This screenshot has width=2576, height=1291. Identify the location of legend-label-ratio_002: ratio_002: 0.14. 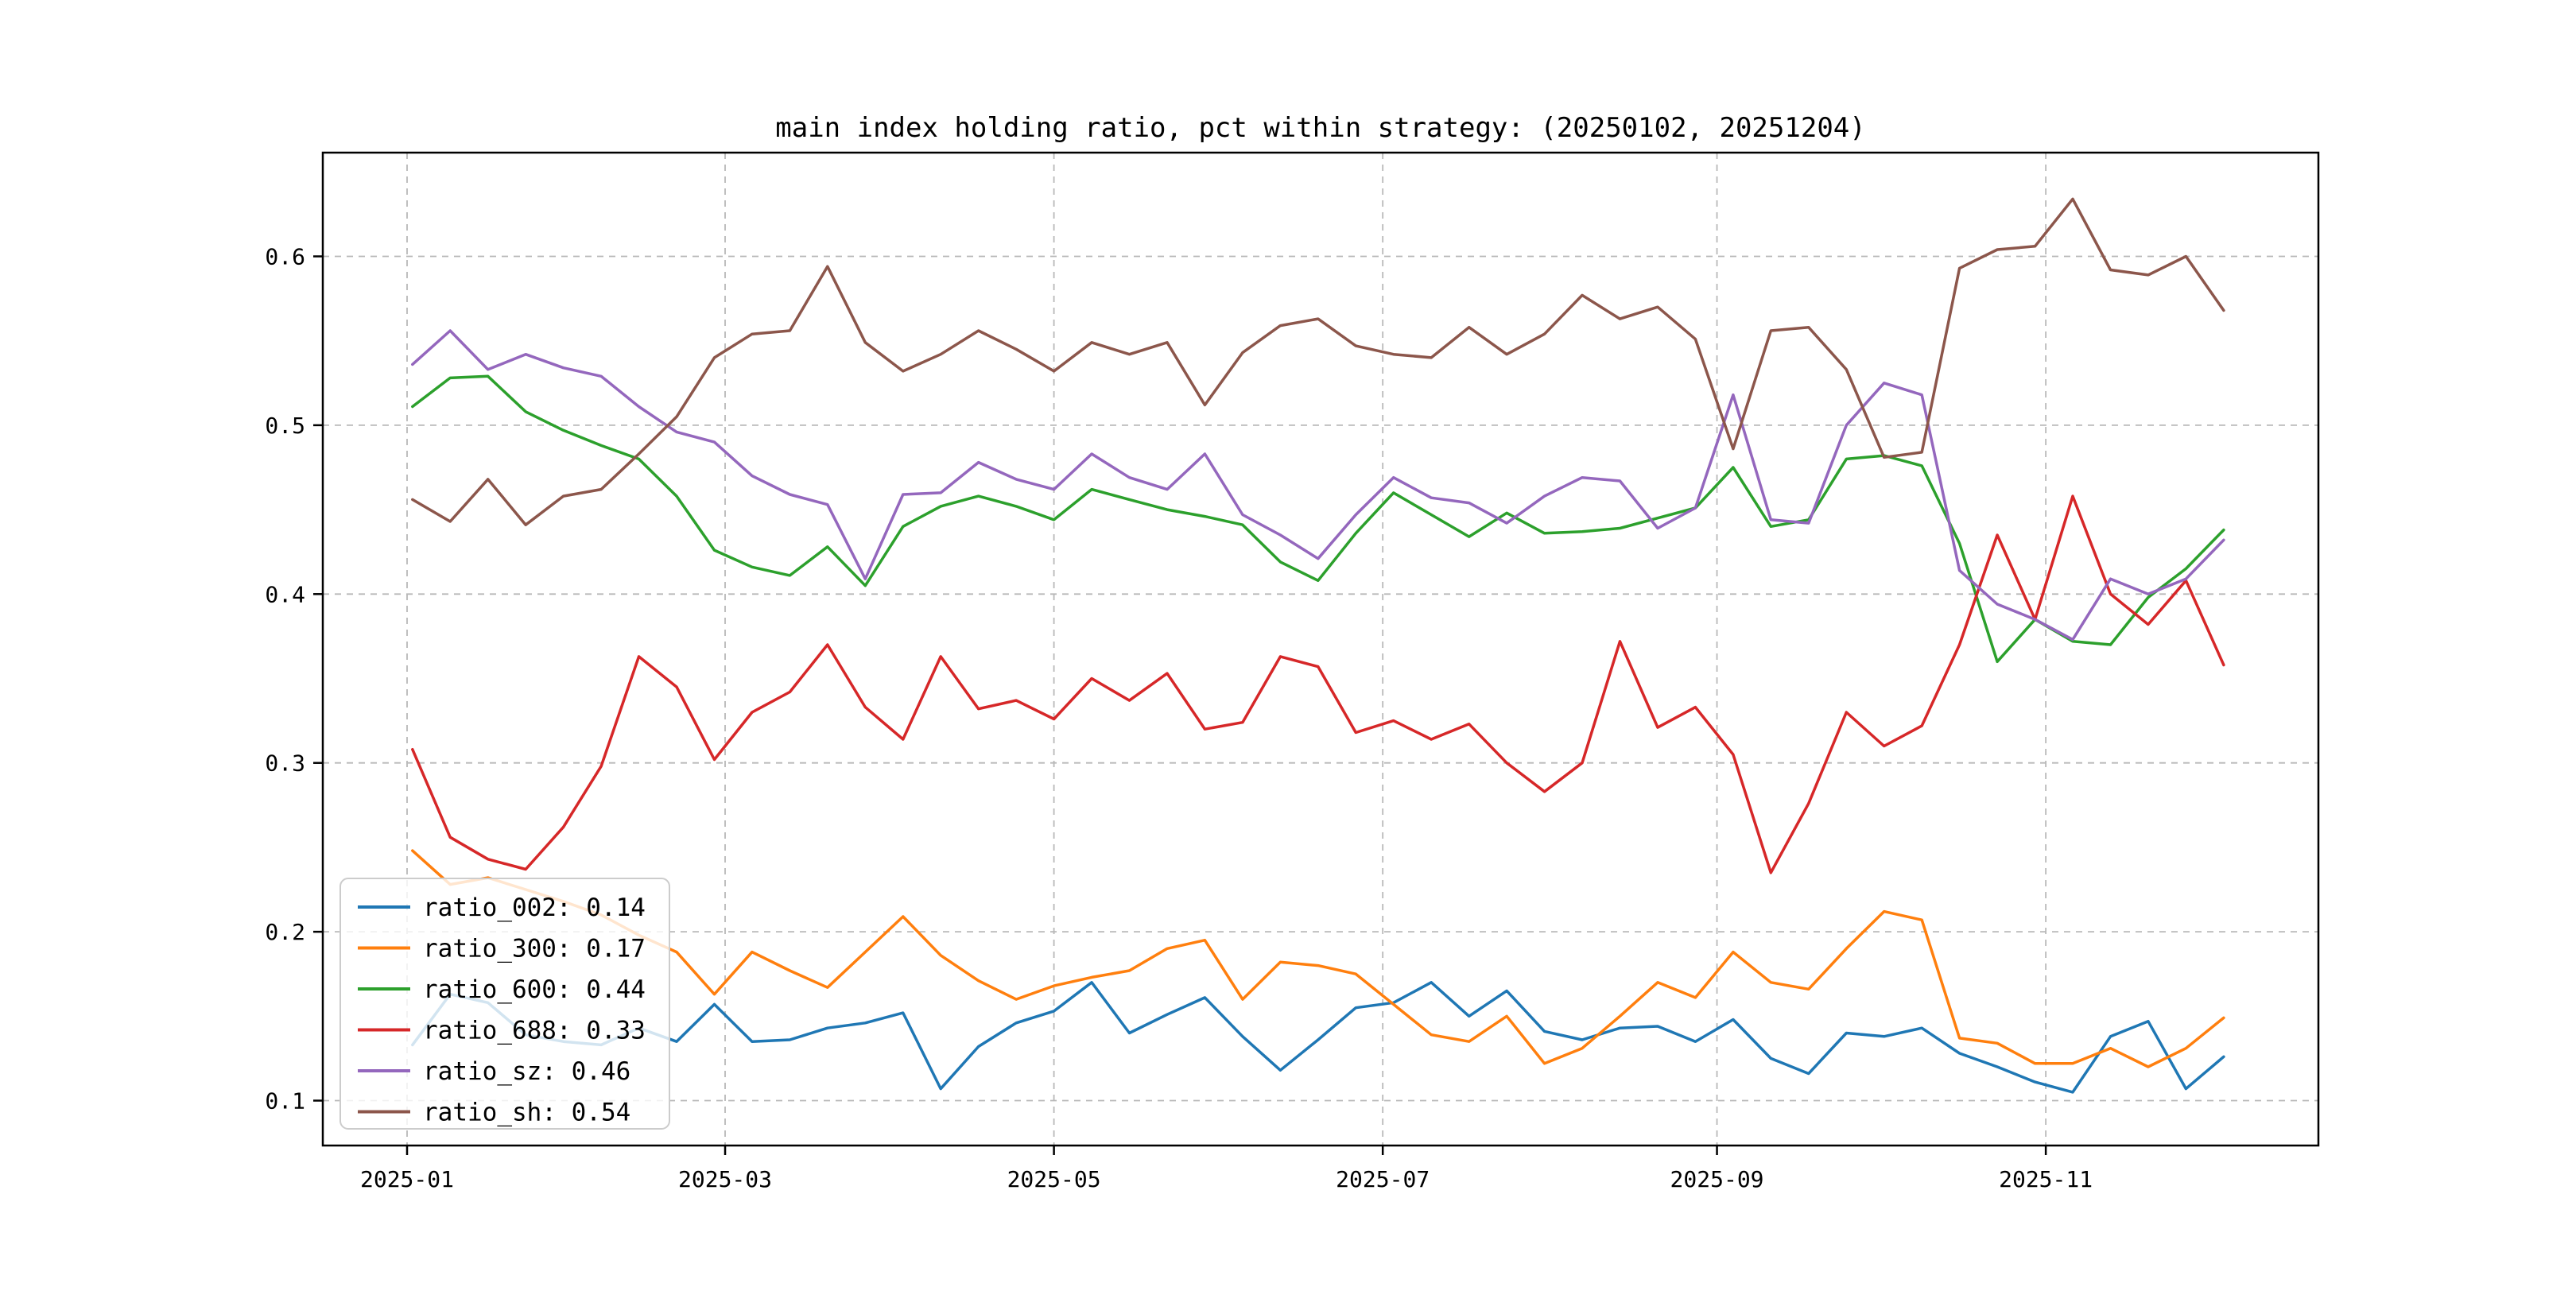
(534, 908).